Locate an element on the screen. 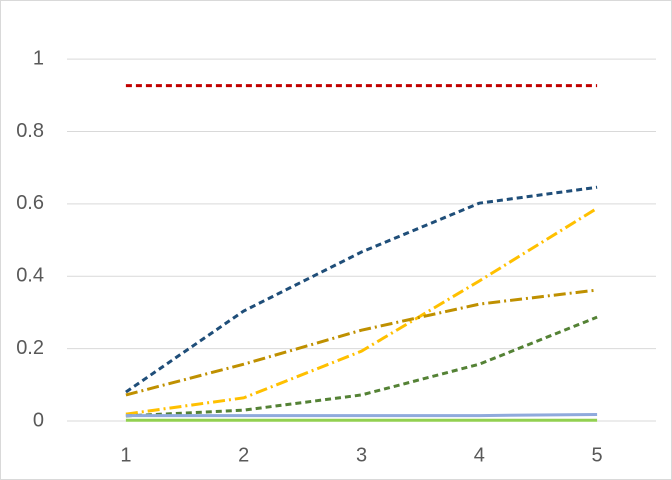 The height and width of the screenshot is (480, 672). y-tick-label: 0.4 is located at coordinates (30, 276).